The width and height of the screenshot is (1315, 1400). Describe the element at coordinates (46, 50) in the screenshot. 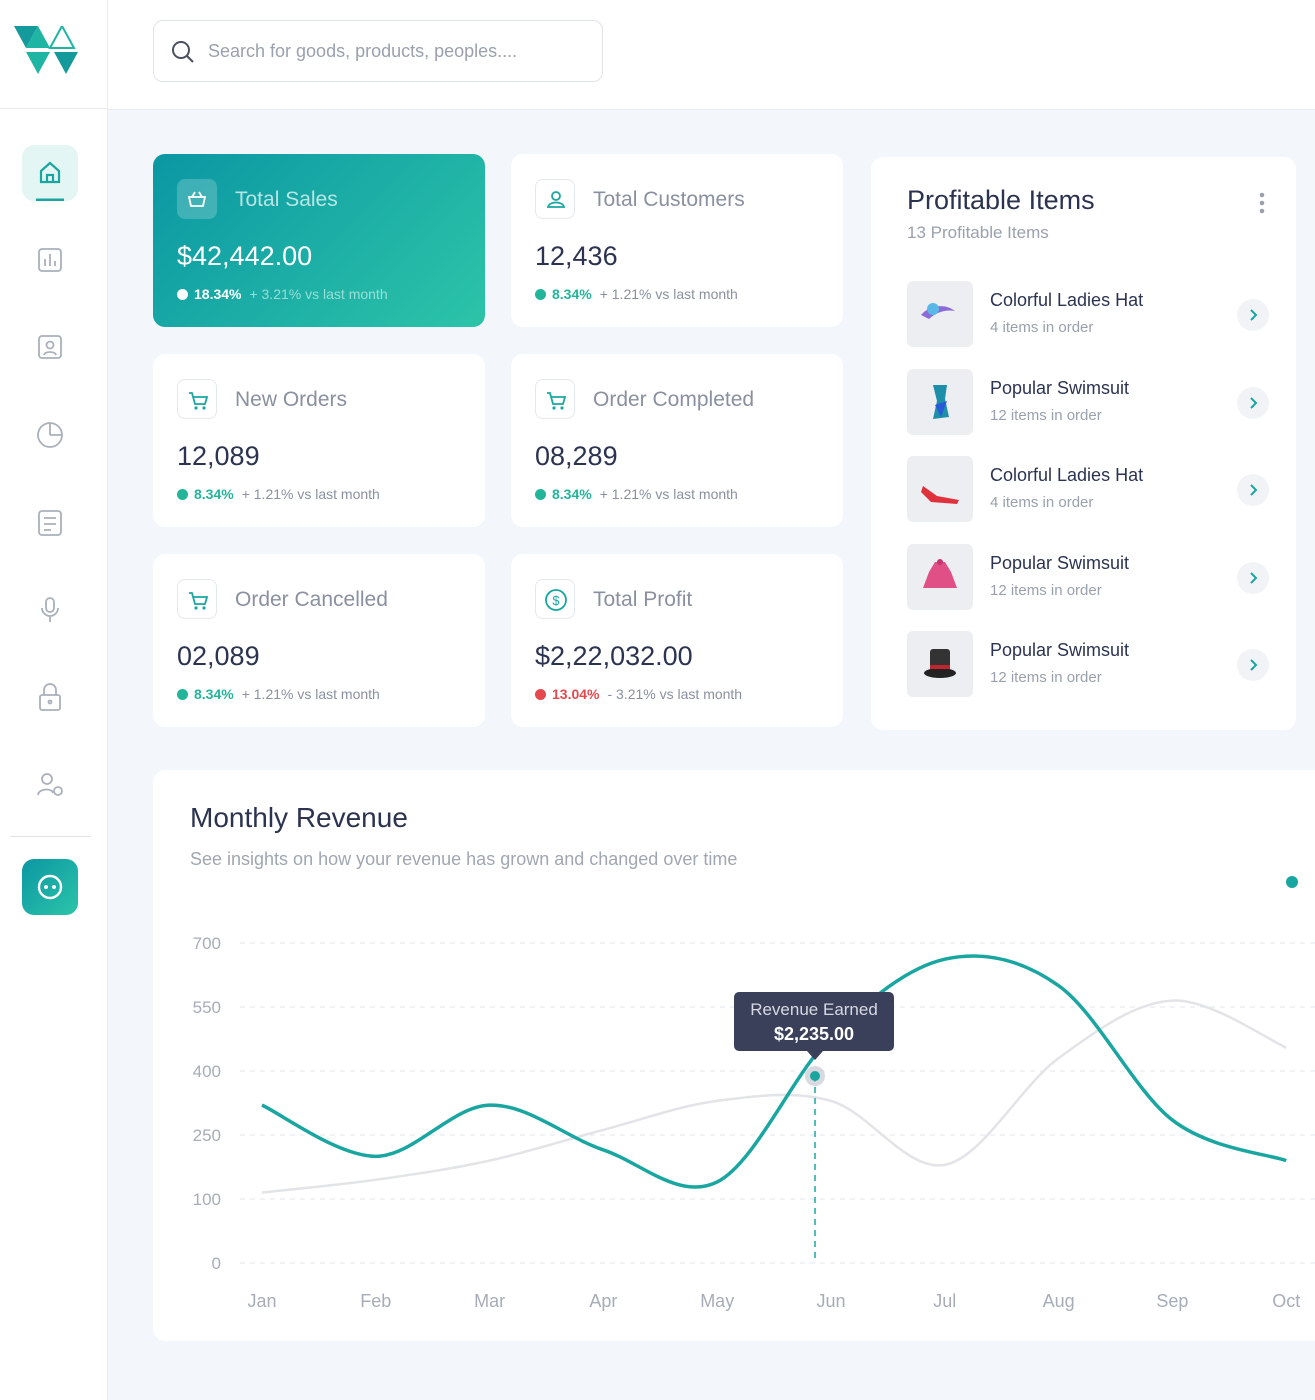

I see `logo` at that location.